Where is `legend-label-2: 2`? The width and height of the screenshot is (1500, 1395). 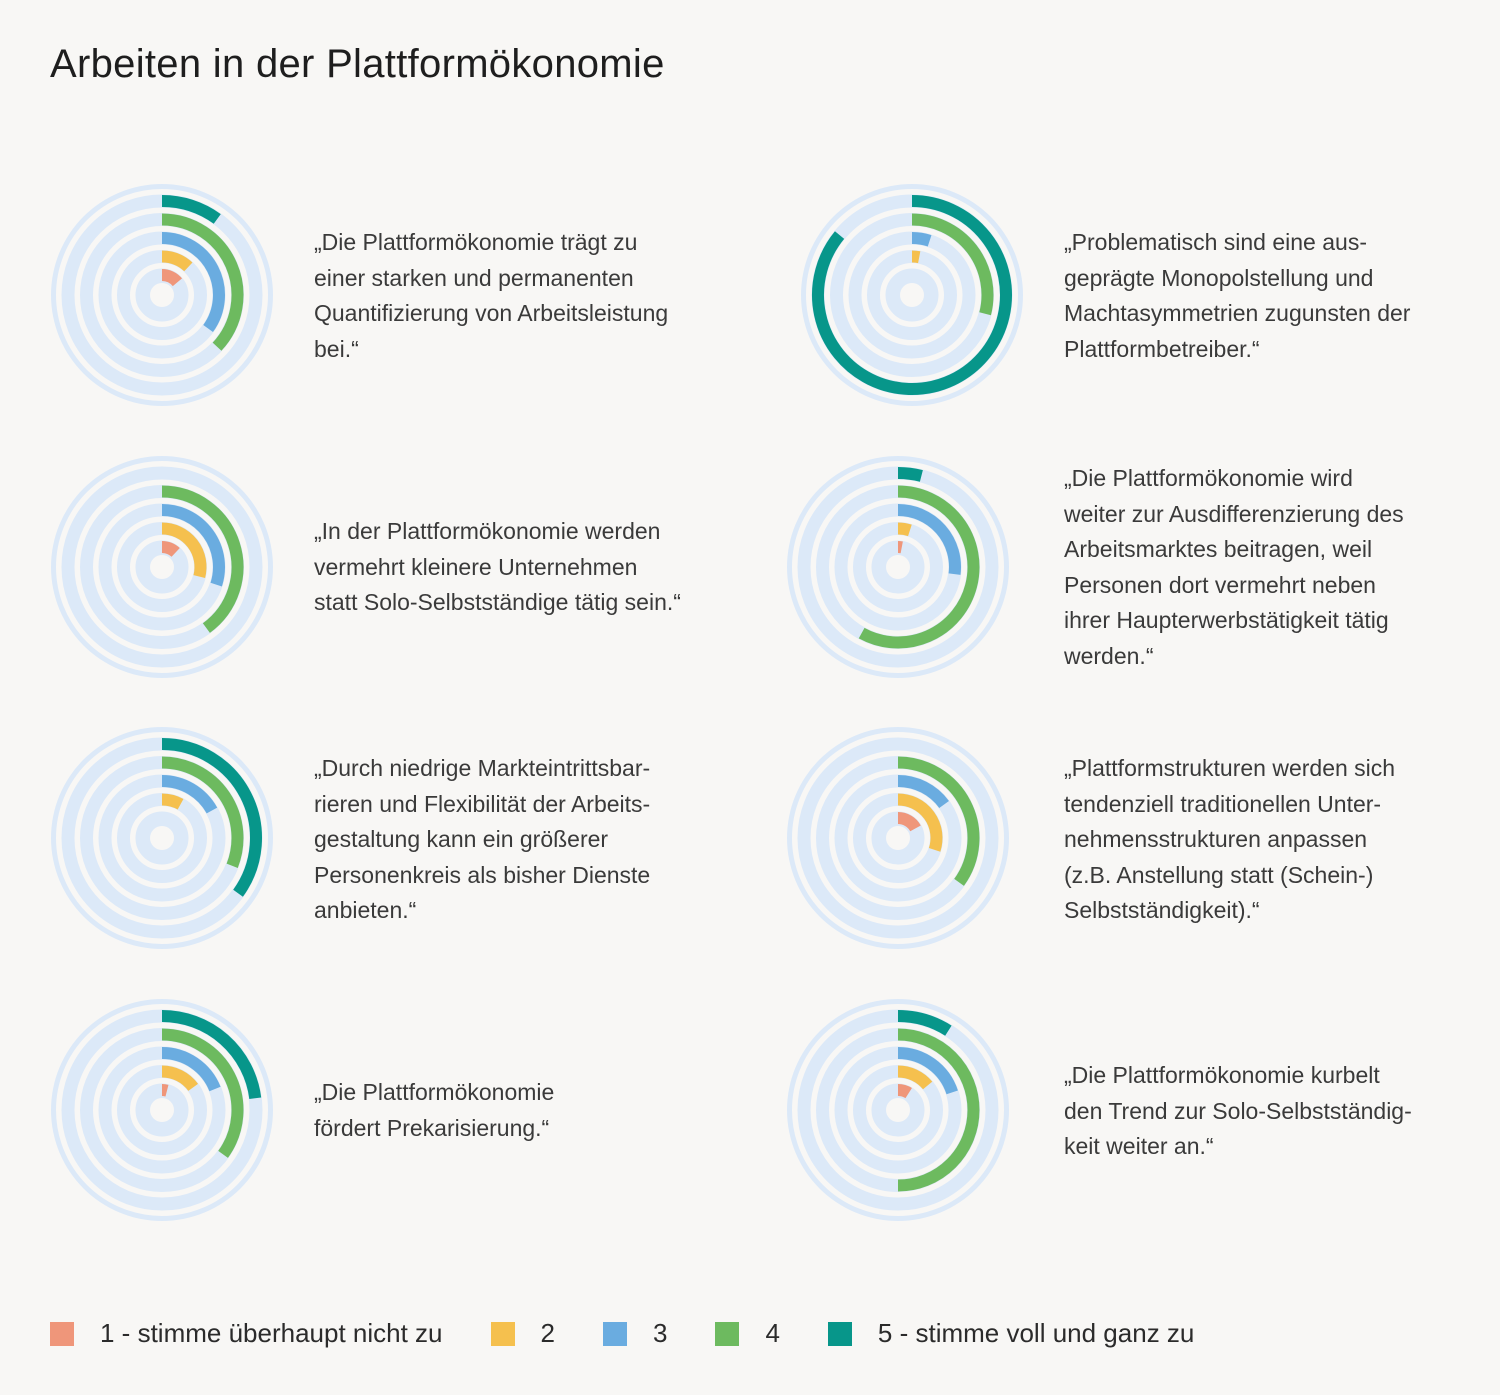
legend-label-2: 2 is located at coordinates (547, 1333).